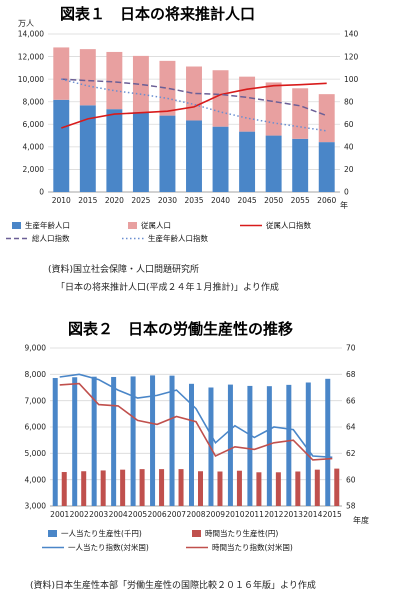  I want to click on chart-1-y-right-tick: 60, so click(349, 124).